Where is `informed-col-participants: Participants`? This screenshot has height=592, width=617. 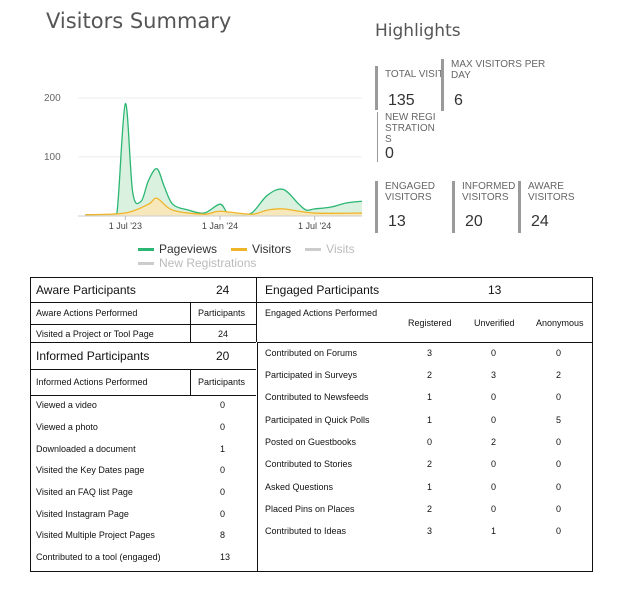
informed-col-participants: Participants is located at coordinates (222, 382).